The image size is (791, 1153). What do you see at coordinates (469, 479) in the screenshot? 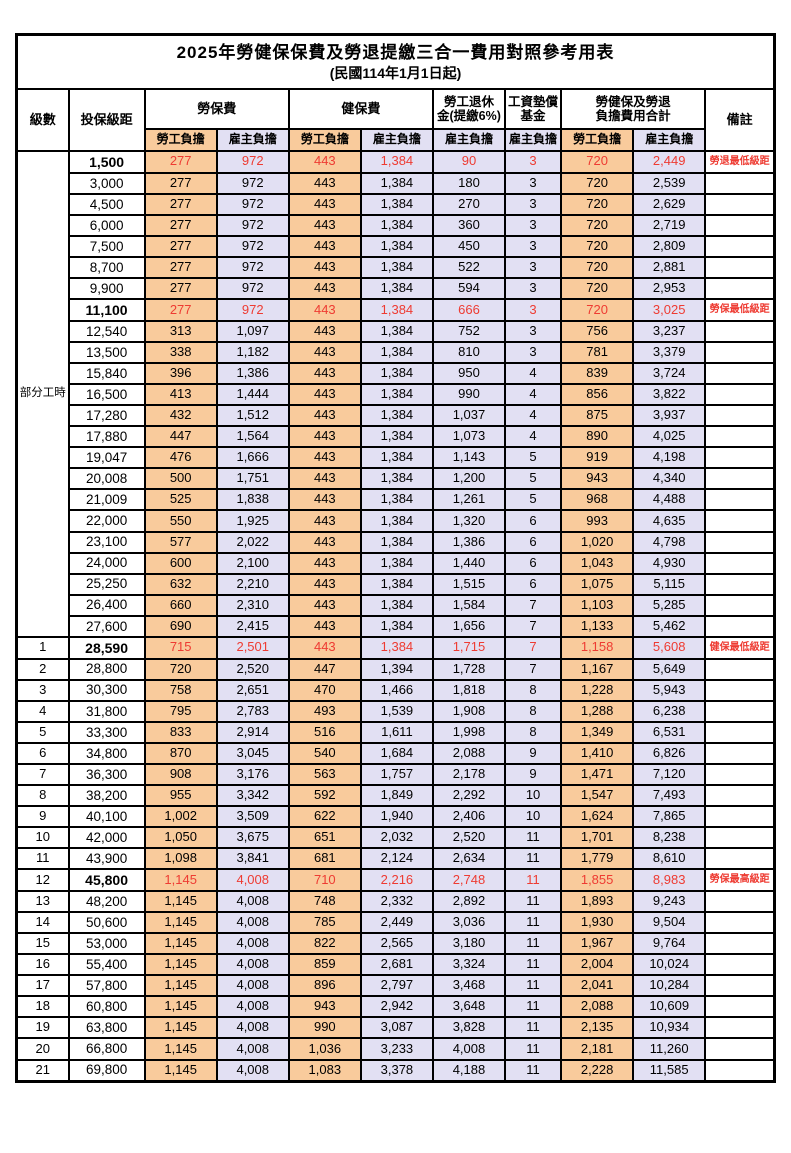
I see `pension-employer-cell: 1,200` at bounding box center [469, 479].